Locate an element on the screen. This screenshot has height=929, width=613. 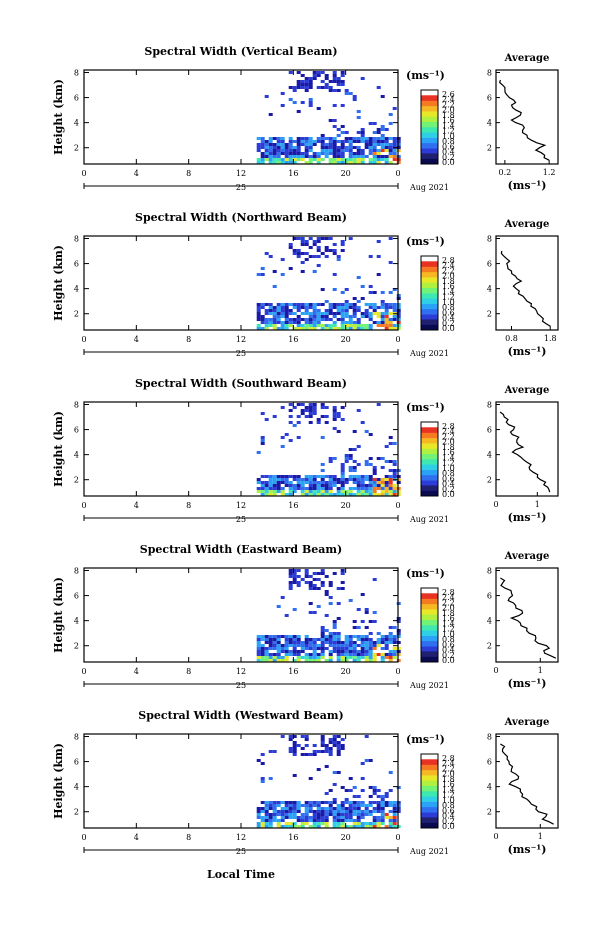
colorbar-tick-label: 2.6 is located at coordinates (448, 94).